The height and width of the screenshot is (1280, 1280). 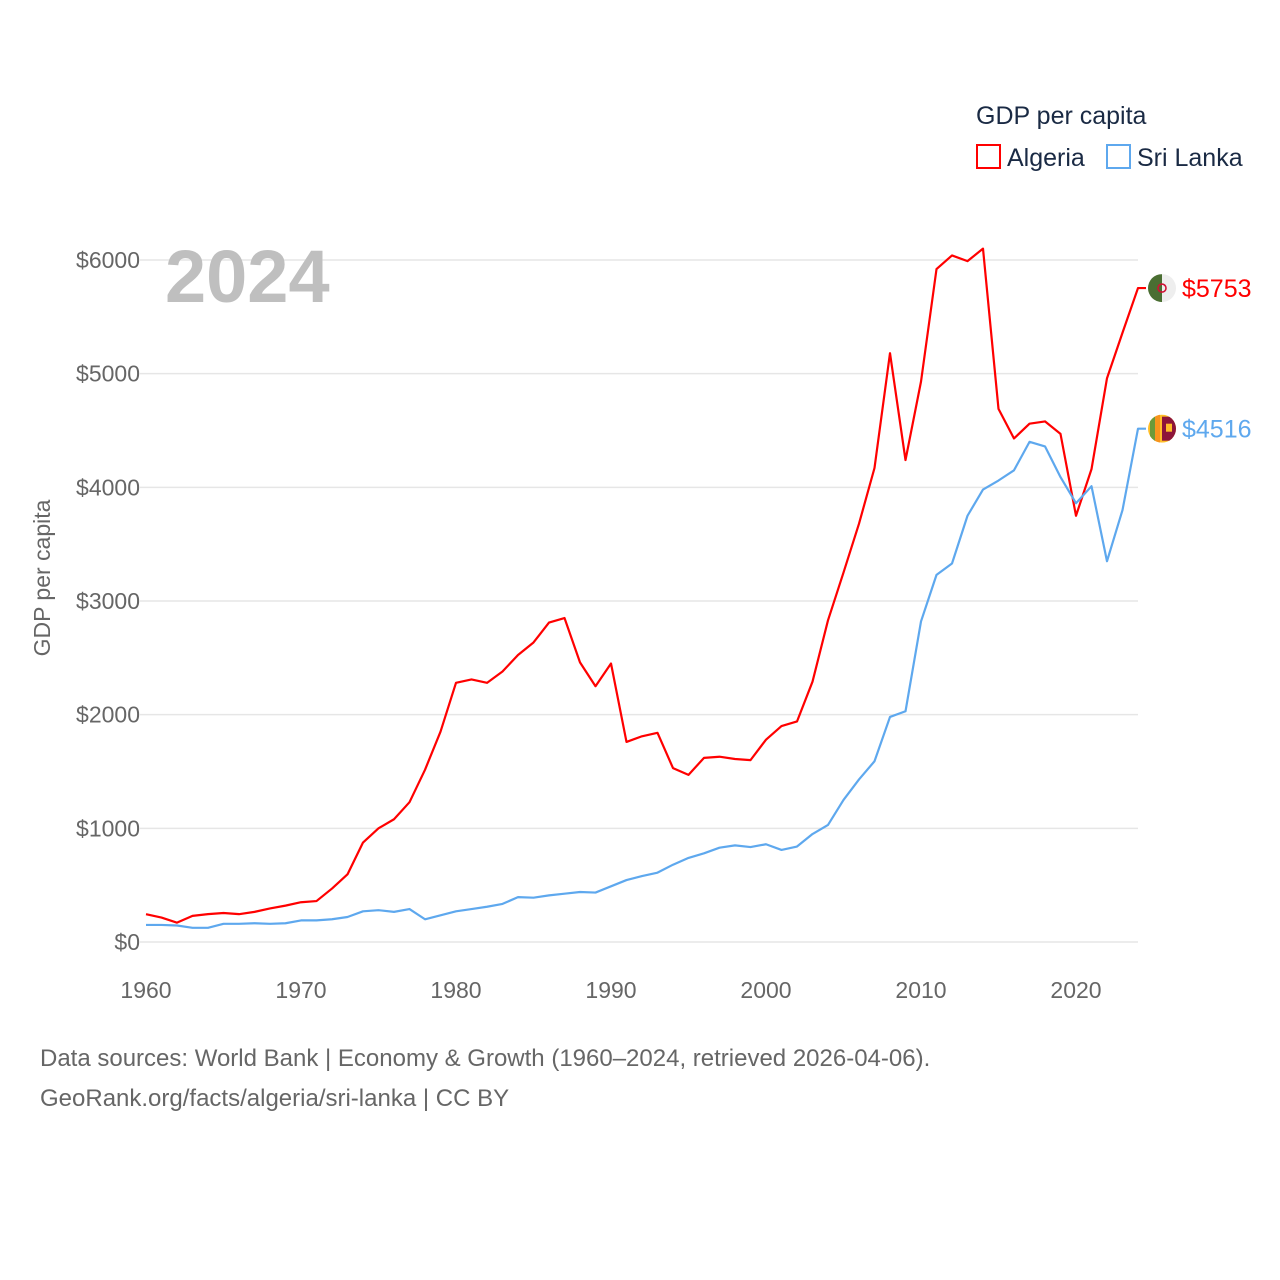 I want to click on x-tick-label: 2020, so click(x=1075, y=990).